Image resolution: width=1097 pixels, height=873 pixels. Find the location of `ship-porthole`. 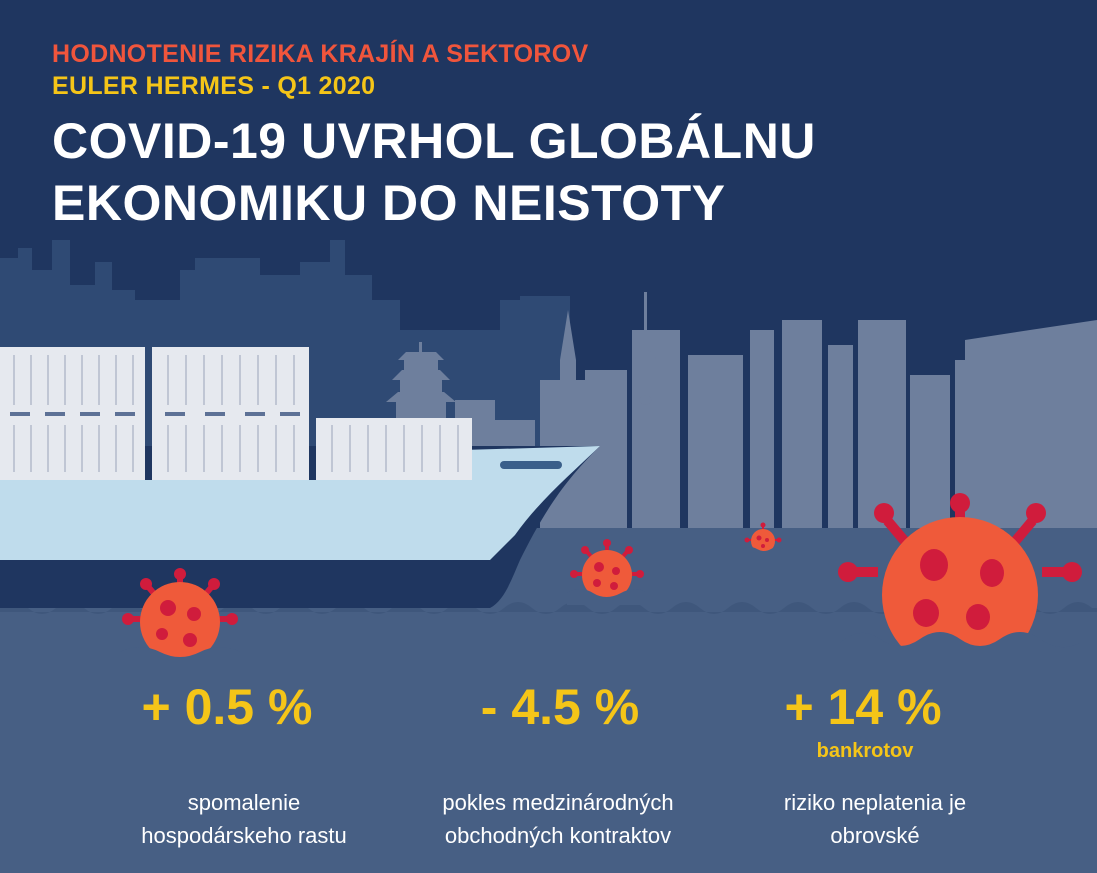

ship-porthole is located at coordinates (531, 465).